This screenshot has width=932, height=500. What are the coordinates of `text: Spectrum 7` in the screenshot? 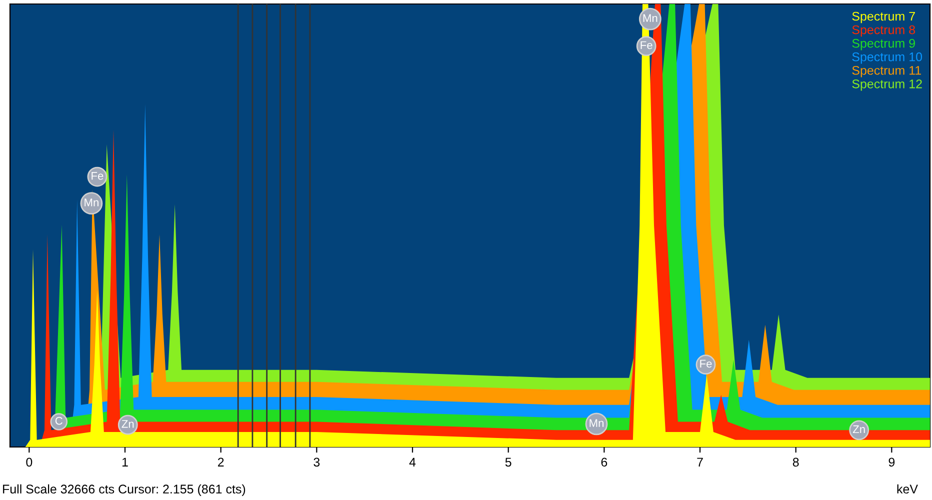 It's located at (883, 18).